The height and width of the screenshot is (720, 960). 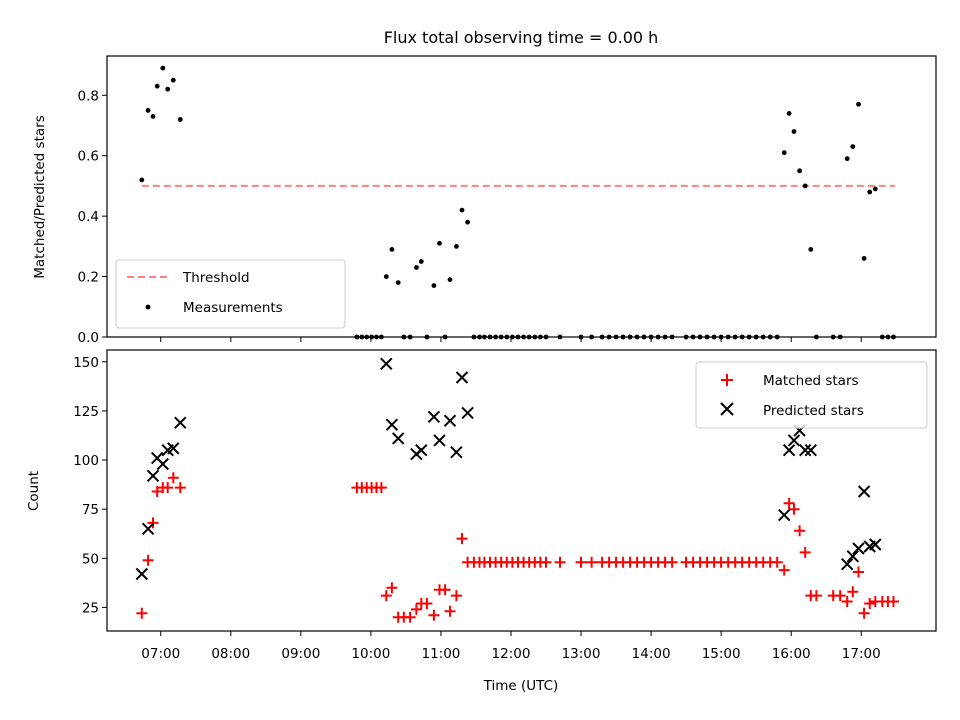 I want to click on top-y-axis: 0.0 0.2 0.4 0.6 0.8, so click(x=92, y=217).